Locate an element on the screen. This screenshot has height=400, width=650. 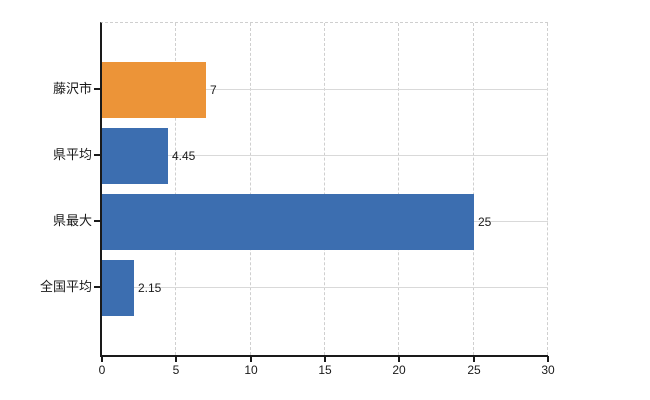
bar-value-label: 4.45 is located at coordinates (184, 156).